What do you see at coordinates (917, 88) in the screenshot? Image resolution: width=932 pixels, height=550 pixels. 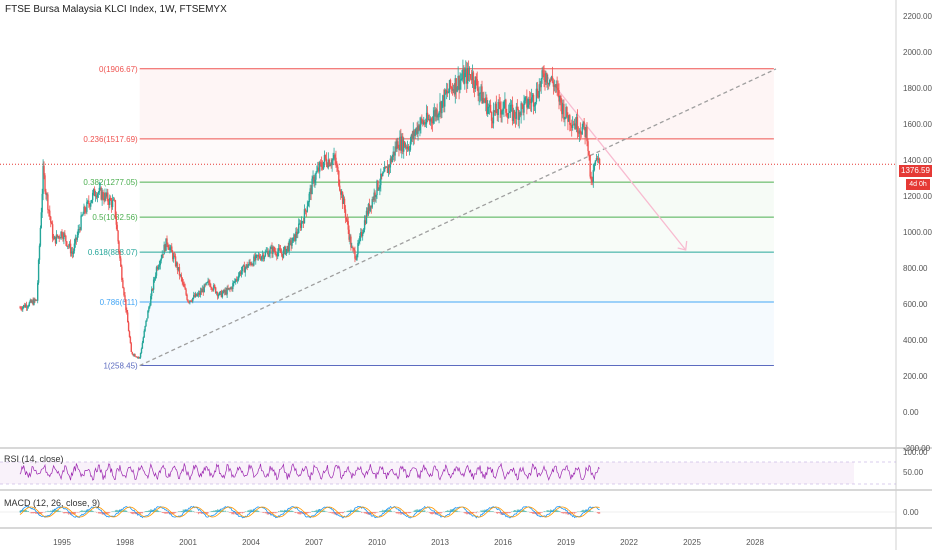 I see `price-axis-label: 1800.00` at bounding box center [917, 88].